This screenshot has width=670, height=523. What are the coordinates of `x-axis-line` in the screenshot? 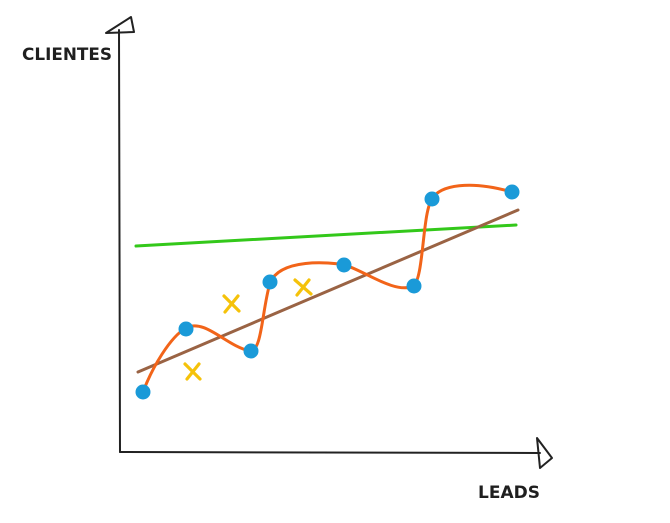 It's located at (330, 452).